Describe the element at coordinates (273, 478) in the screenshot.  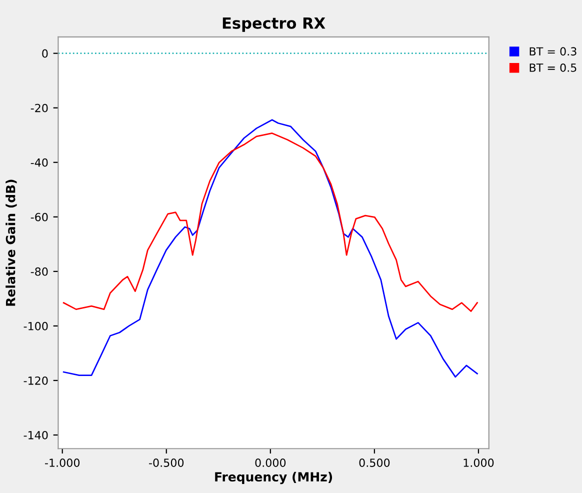
I see `x-axis-title: Frequency (MHz)` at that location.